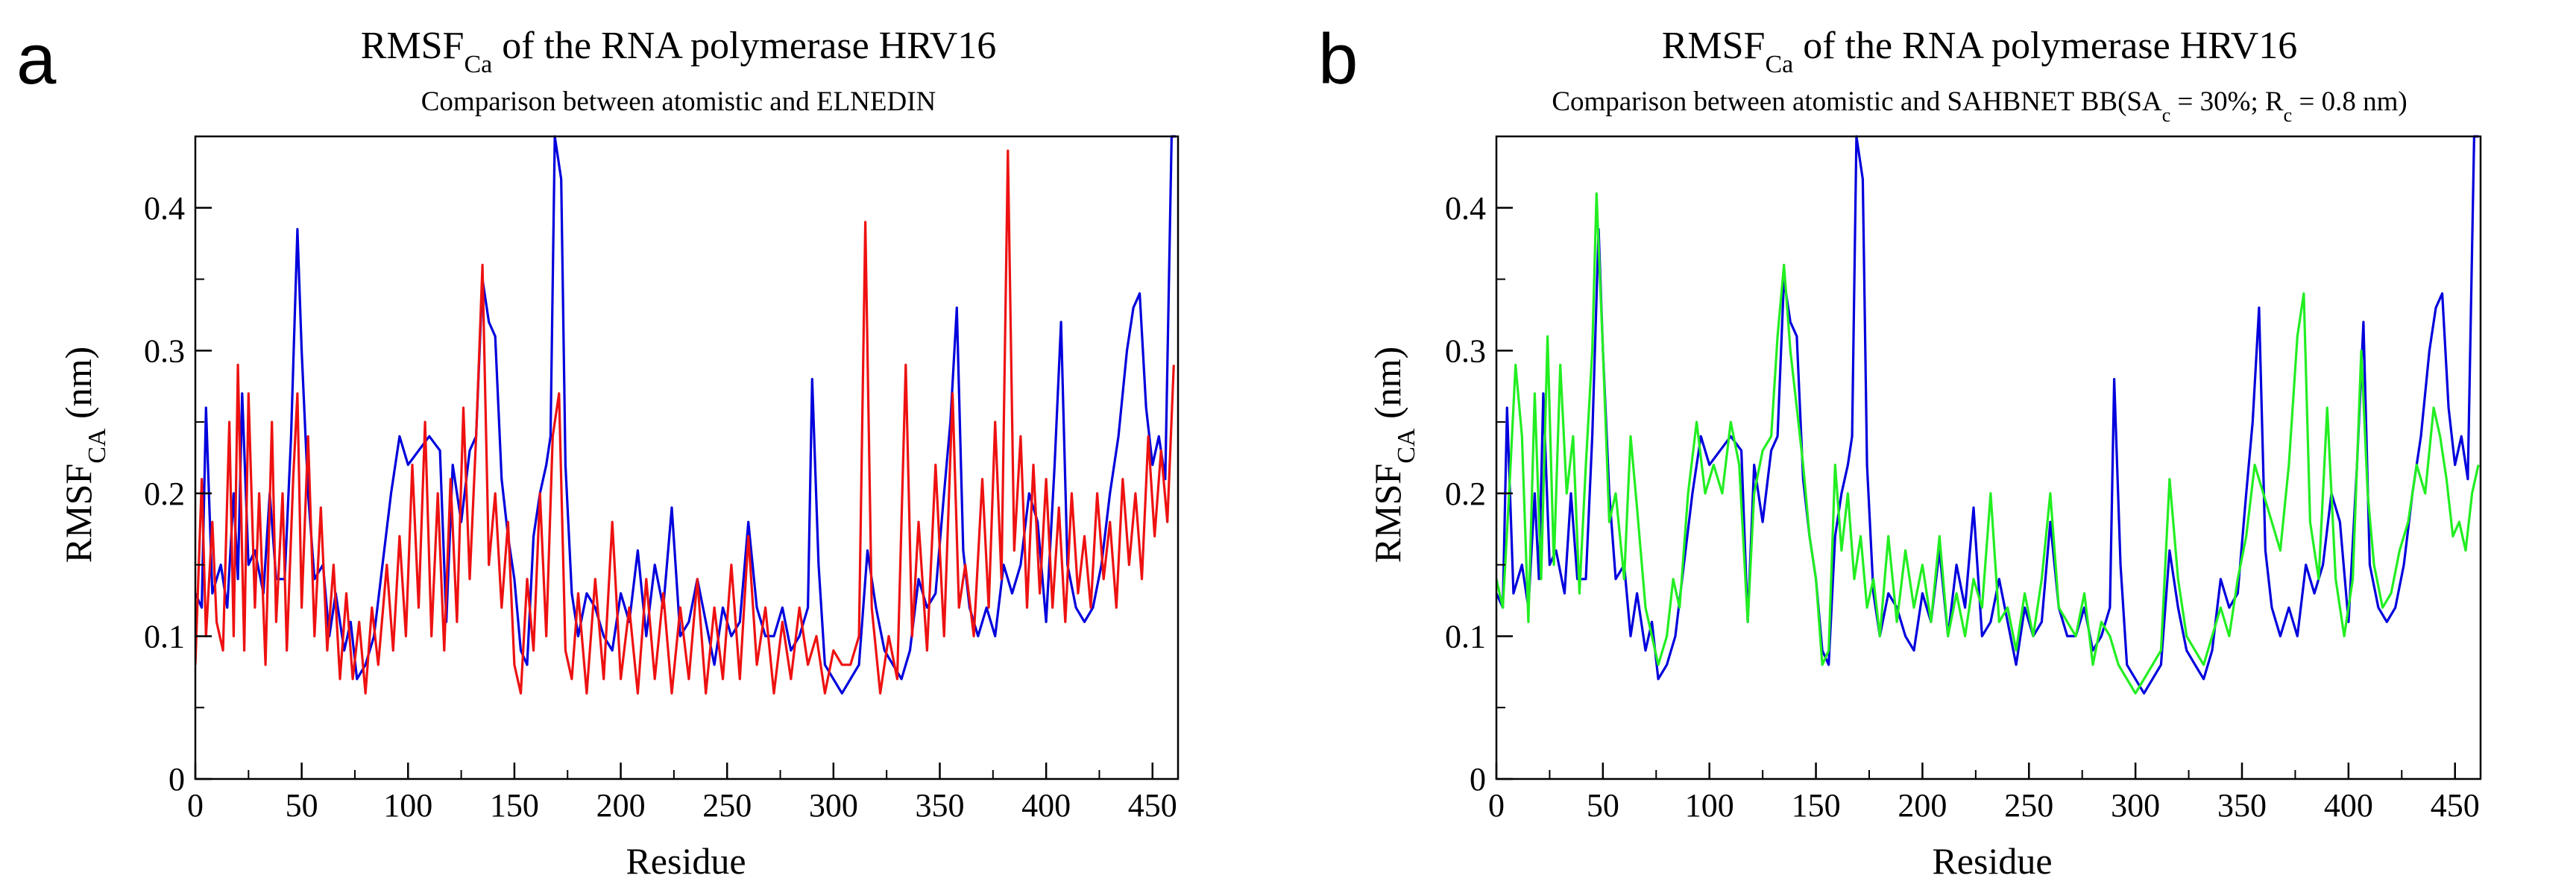  I want to click on x-tick-label-b: 350, so click(2242, 806).